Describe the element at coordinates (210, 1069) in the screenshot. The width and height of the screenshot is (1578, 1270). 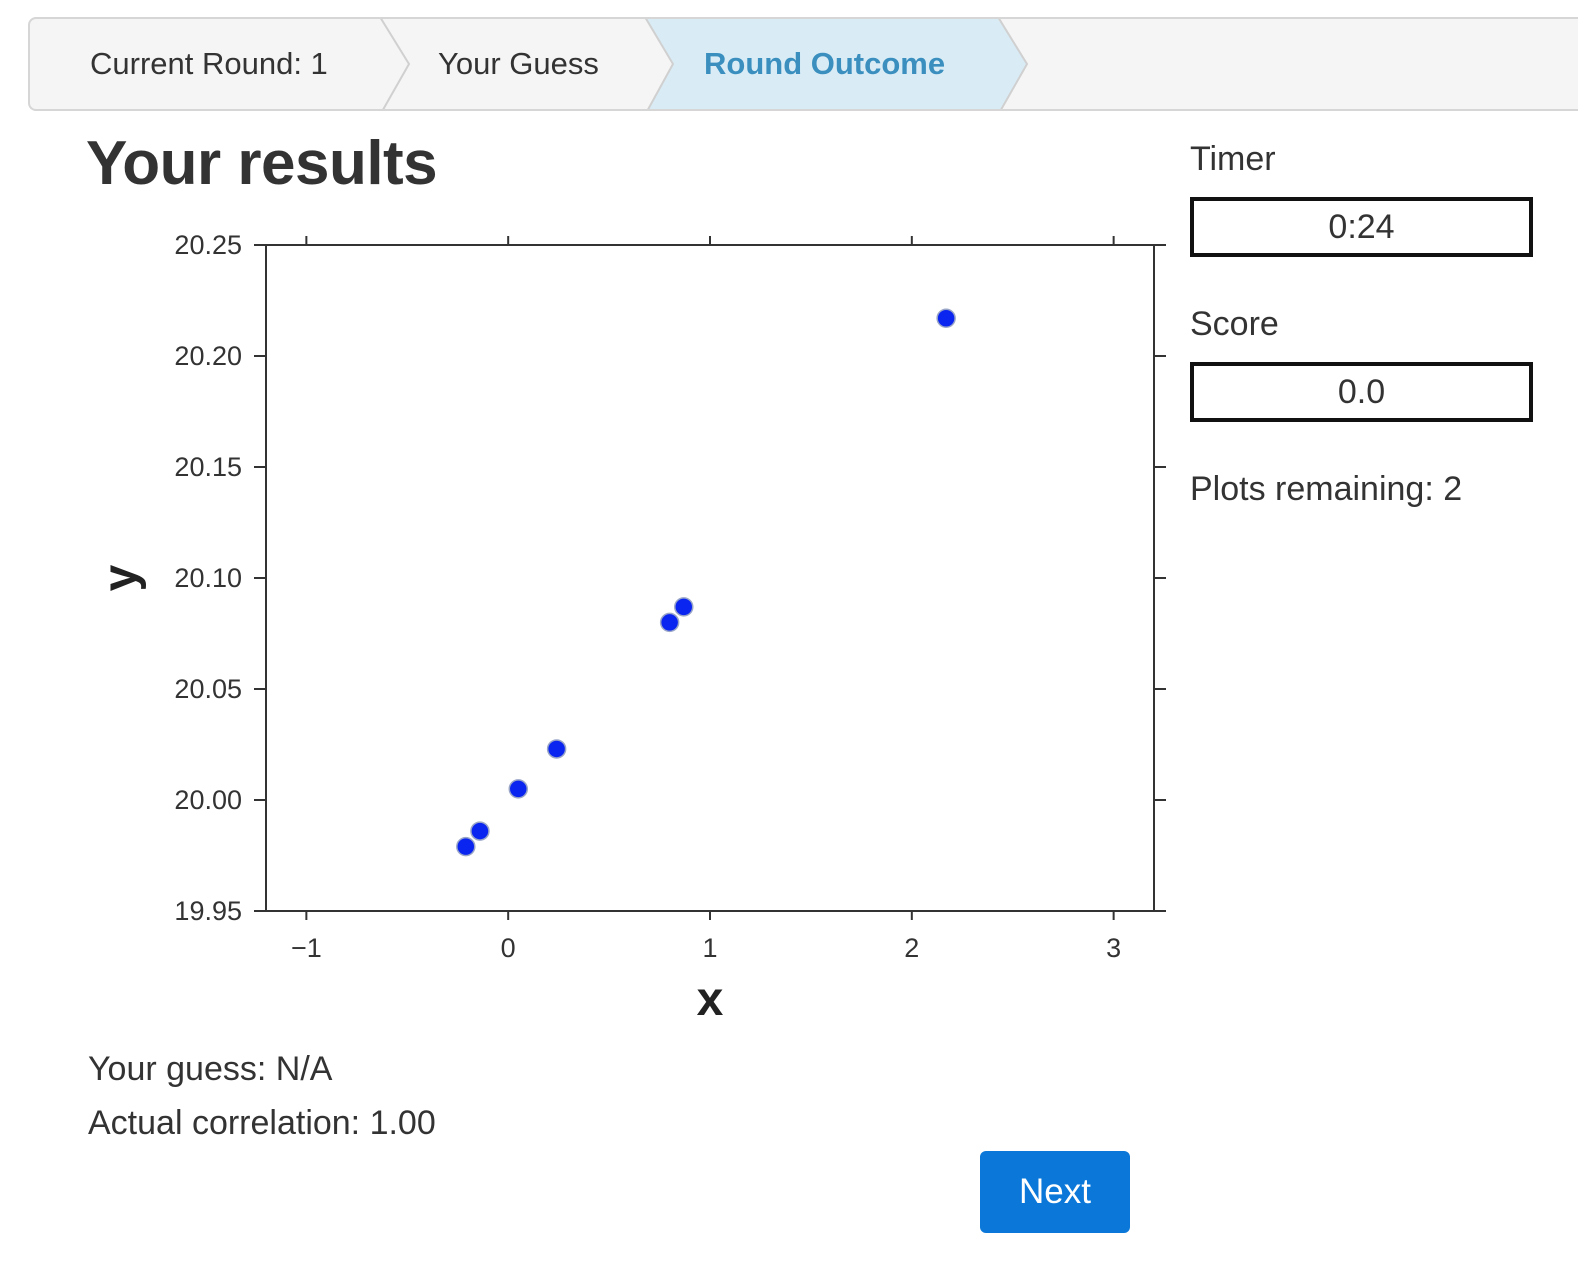
I see `your-guess-text: Your guess: N/A` at that location.